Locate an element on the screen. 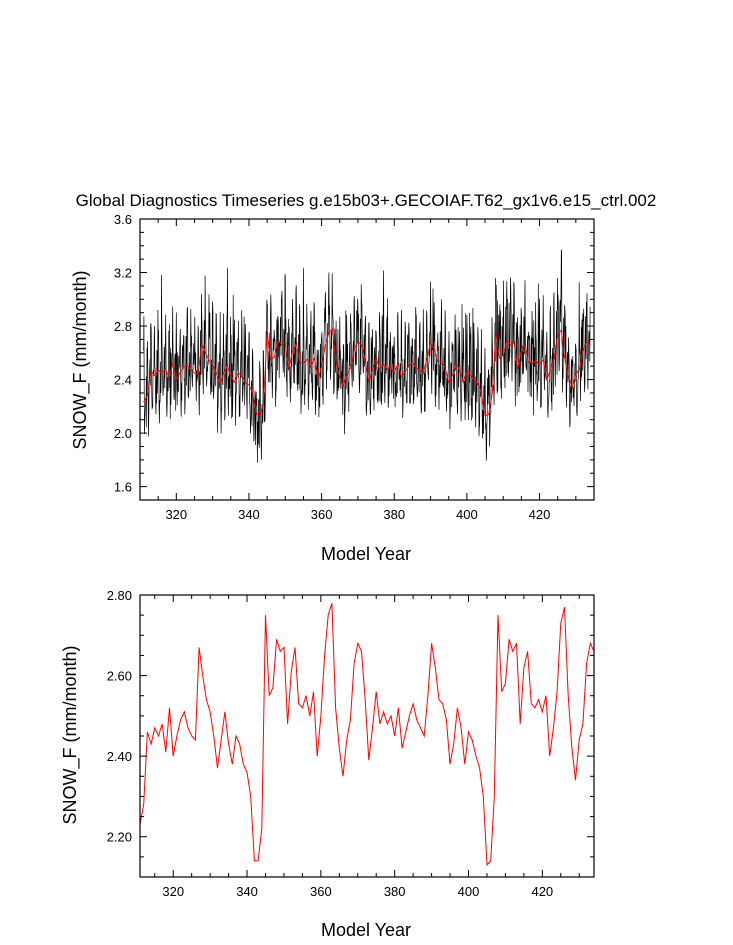 The width and height of the screenshot is (733, 945). chart1-ytick-label: 1.6 is located at coordinates (123, 487).